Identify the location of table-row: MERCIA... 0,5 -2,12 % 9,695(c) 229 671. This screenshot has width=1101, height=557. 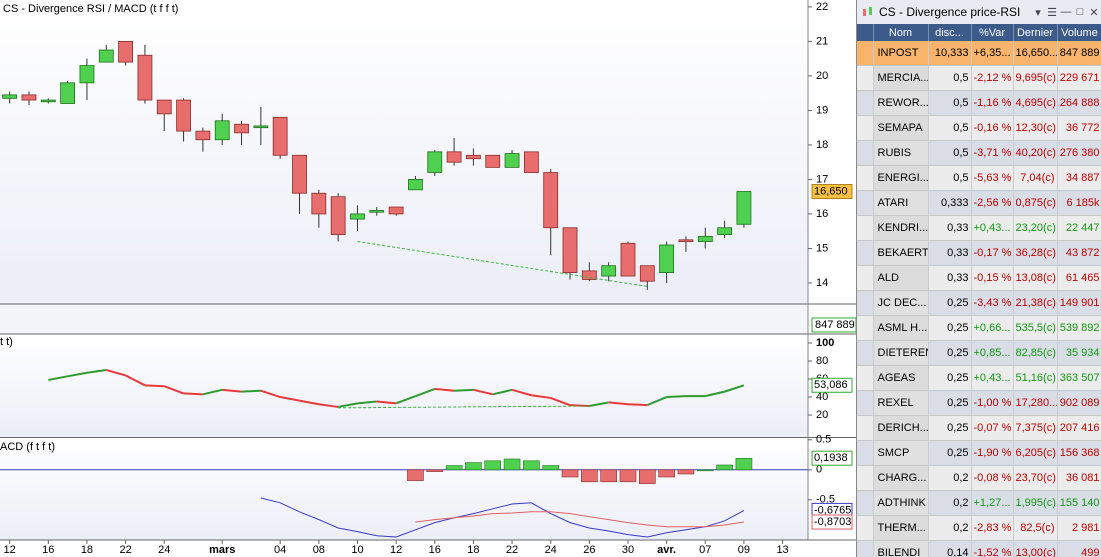
(979, 78).